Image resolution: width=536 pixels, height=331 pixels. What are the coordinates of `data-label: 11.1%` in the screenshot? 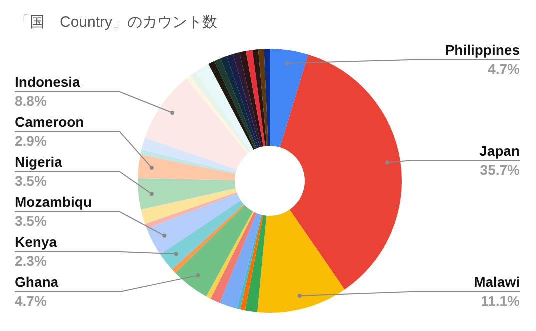 It's located at (501, 301).